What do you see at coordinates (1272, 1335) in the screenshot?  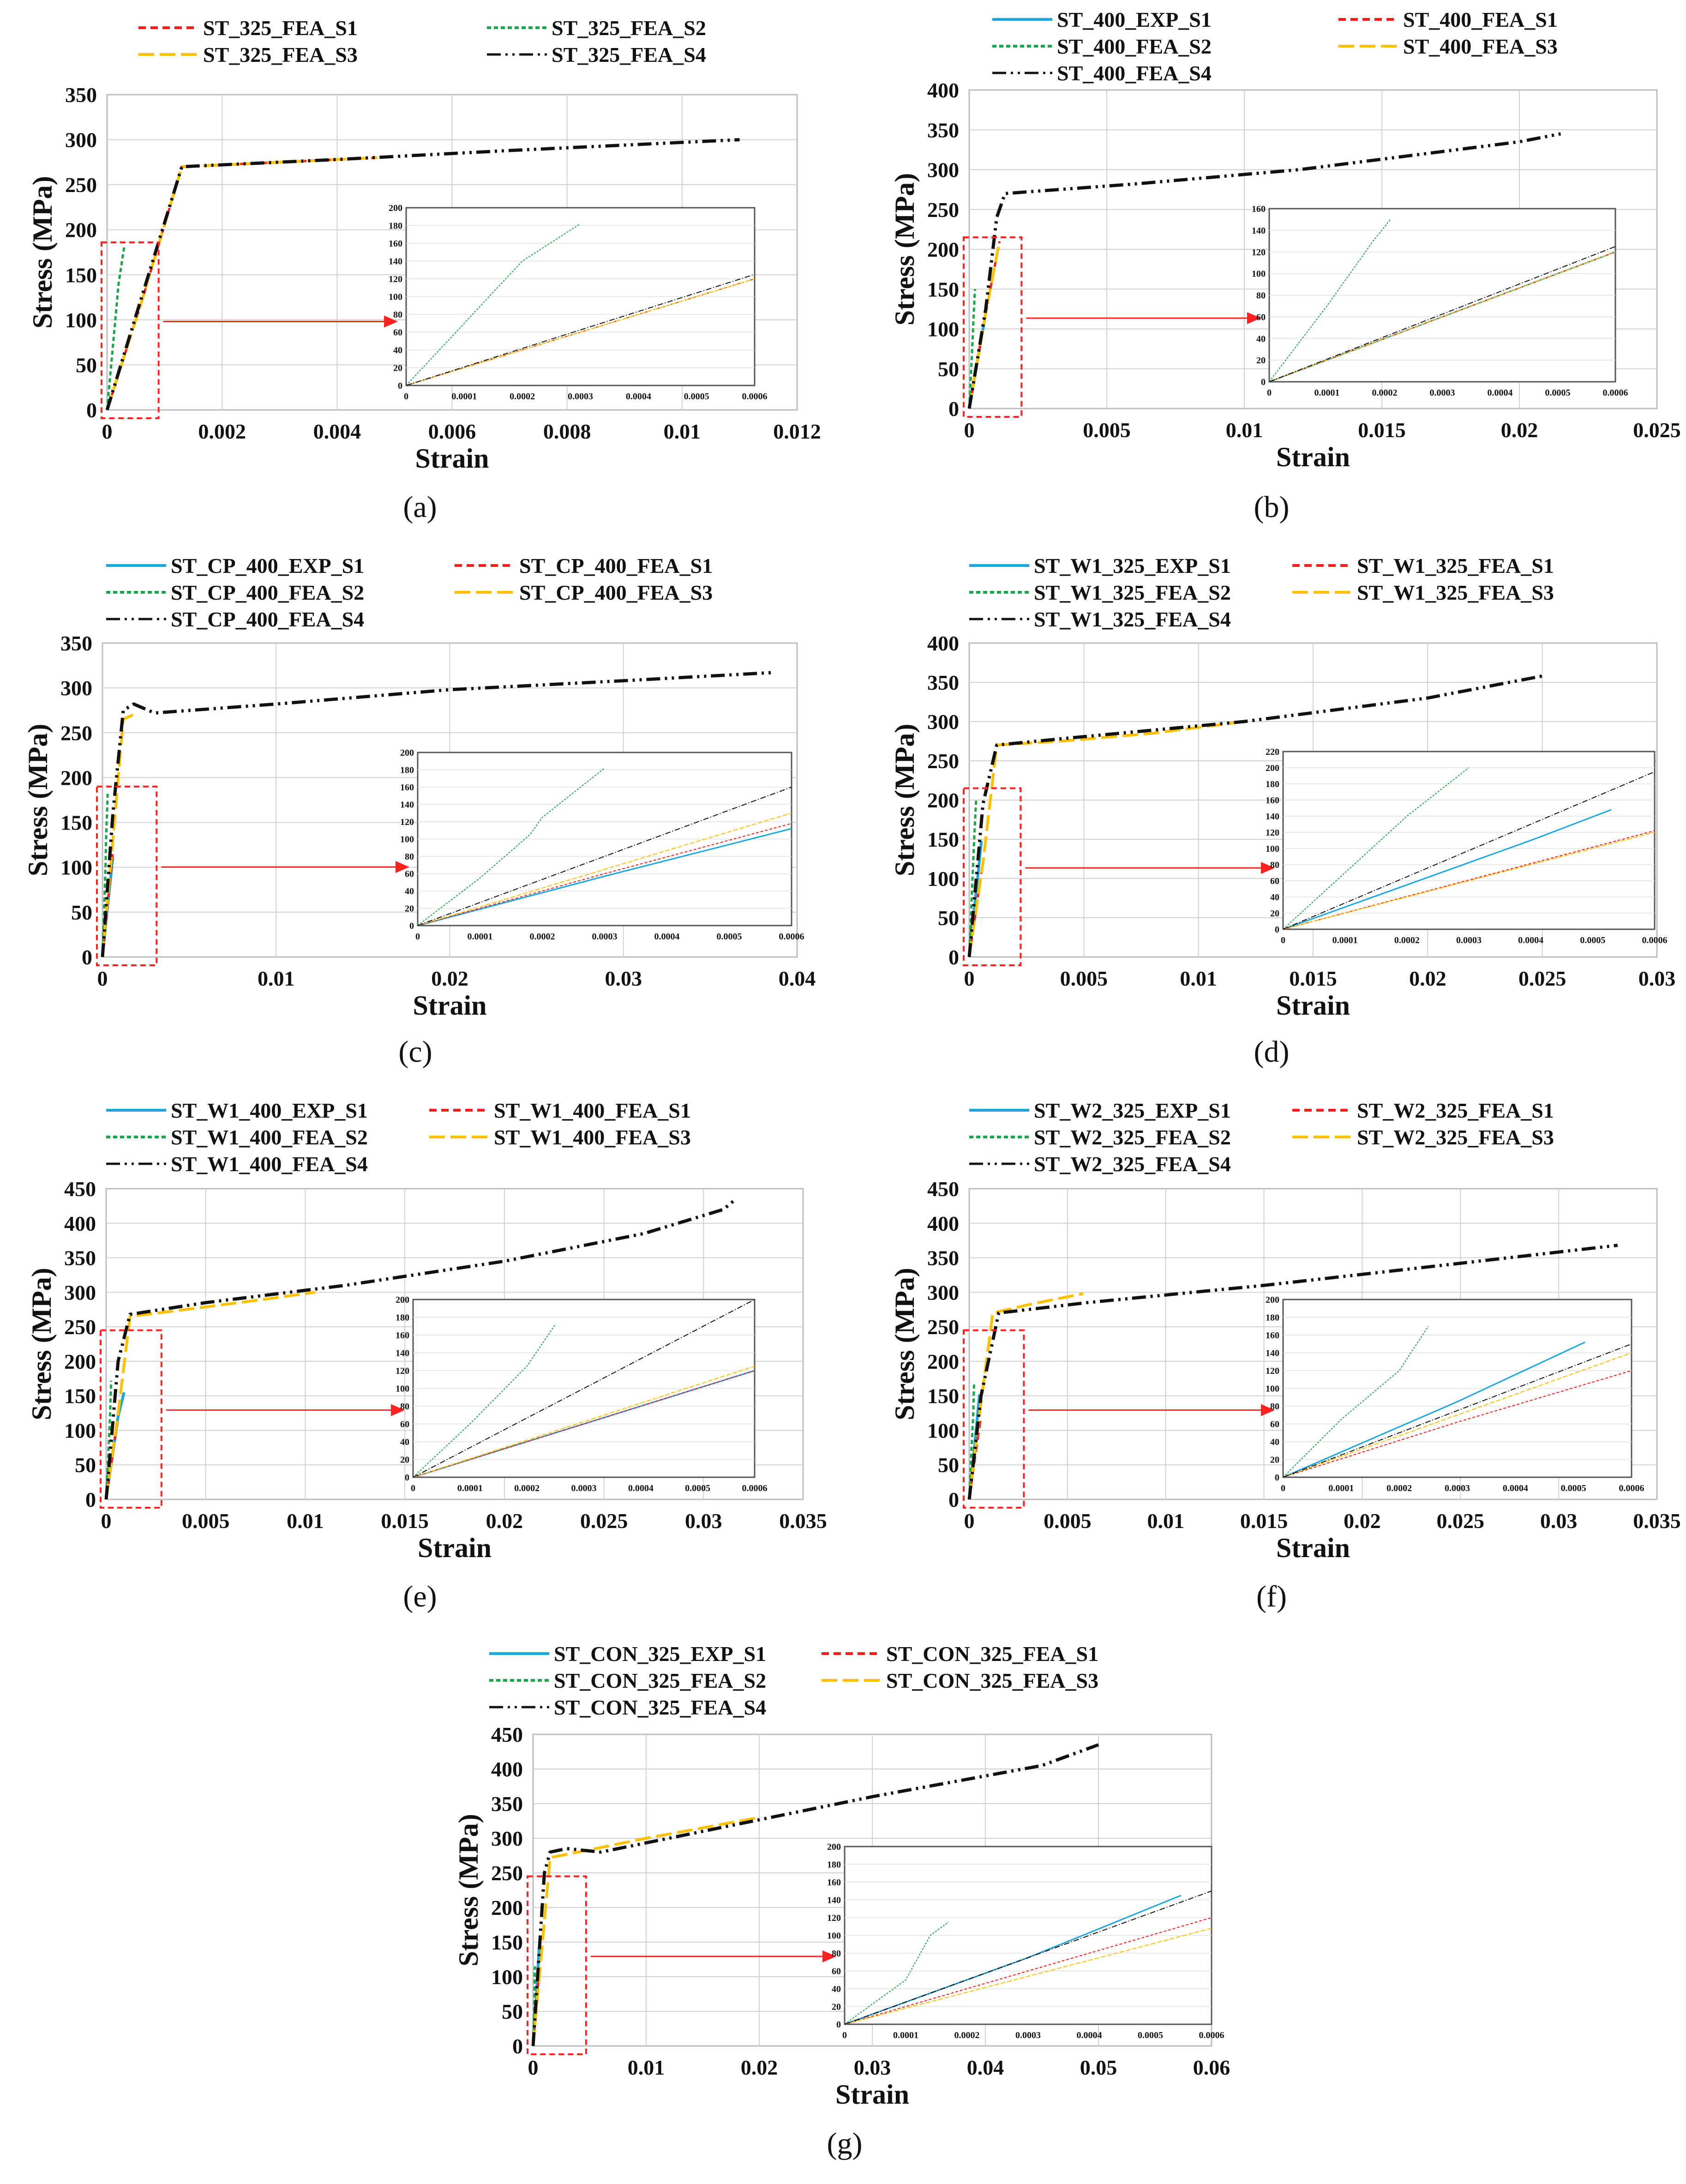 I see `inset-y-tick-label: 160` at bounding box center [1272, 1335].